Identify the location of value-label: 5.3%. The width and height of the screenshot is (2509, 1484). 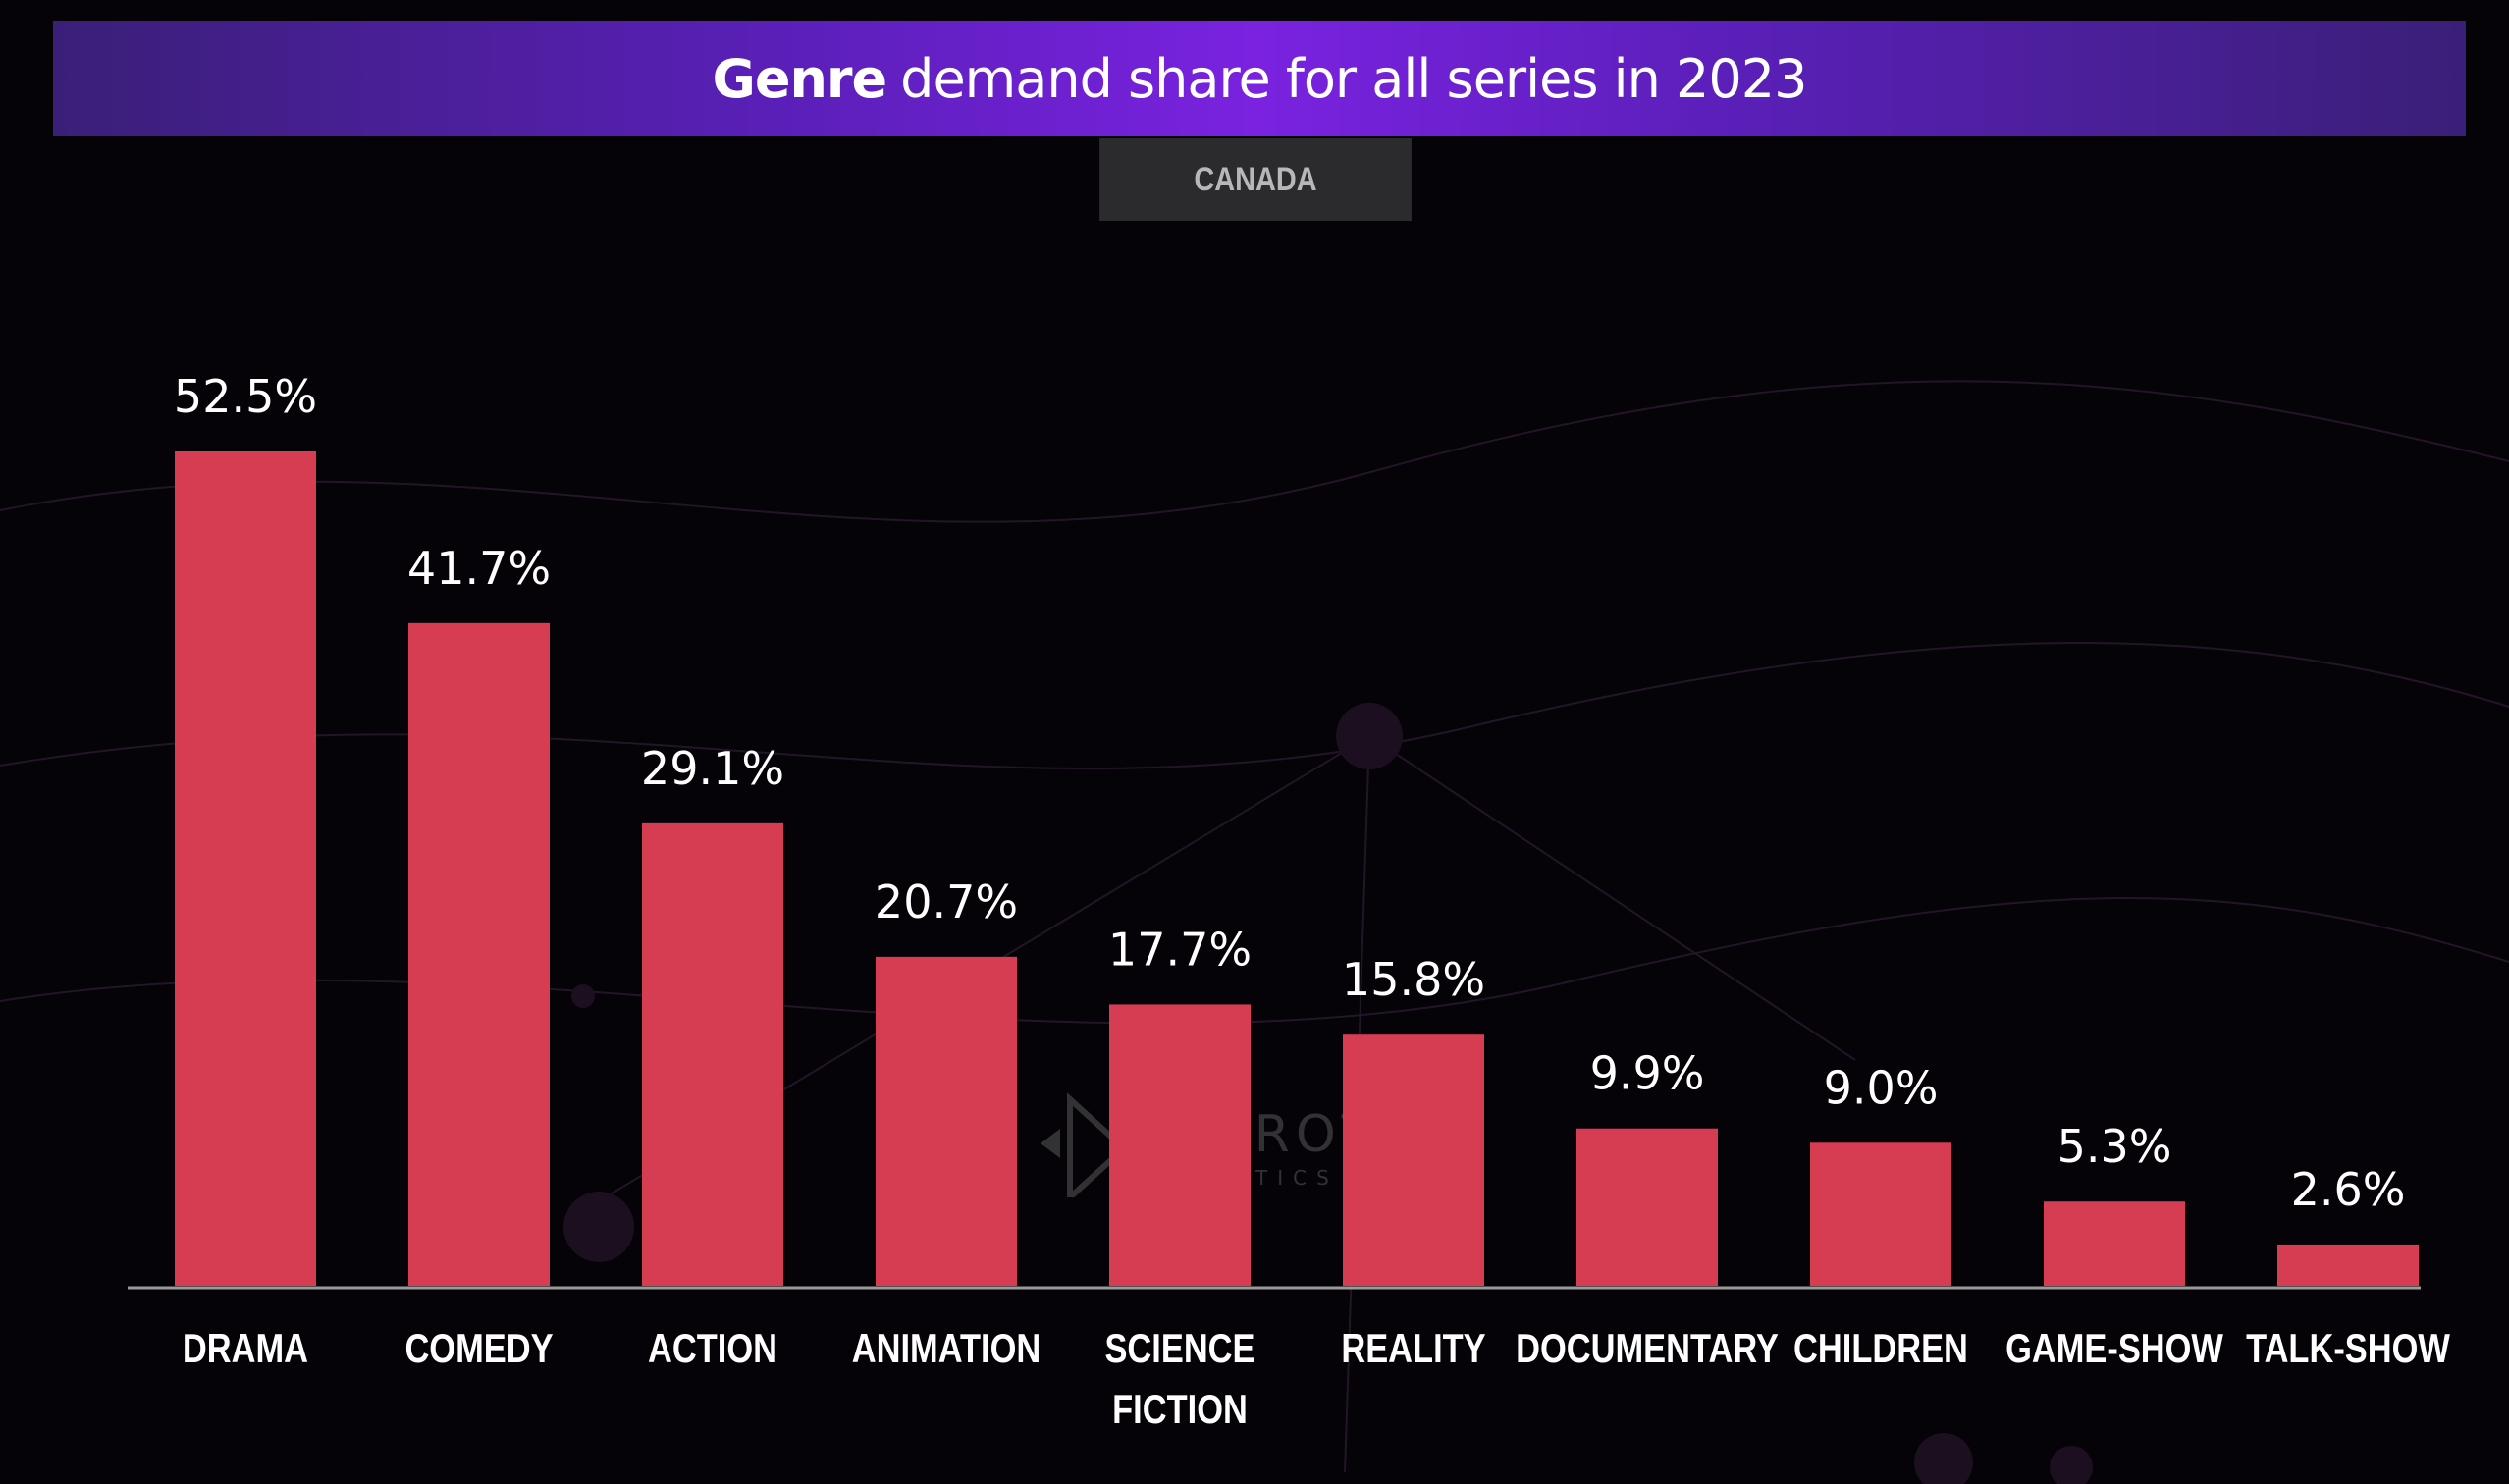
(2115, 1146).